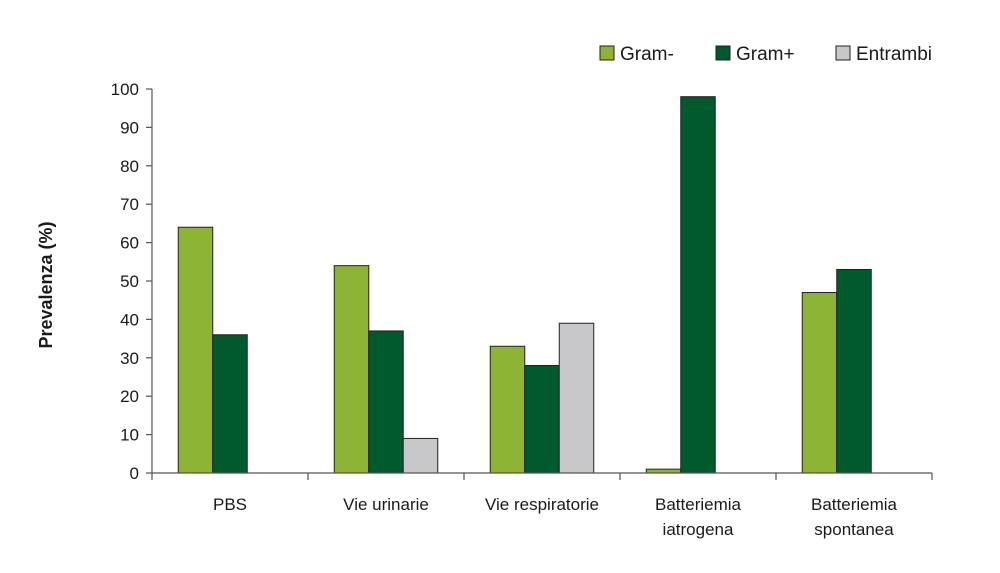 The image size is (1000, 573). I want to click on y-tick-label: 20, so click(129, 396).